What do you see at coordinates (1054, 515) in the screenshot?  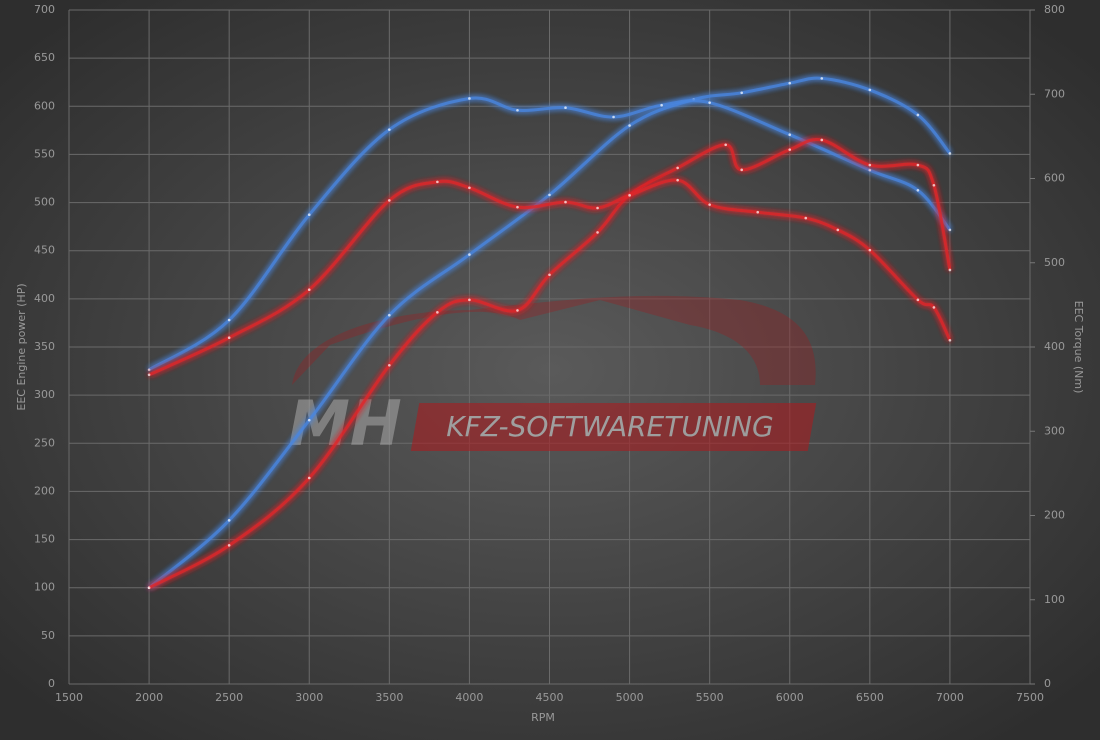 I see `y2-tick-label: 200` at bounding box center [1054, 515].